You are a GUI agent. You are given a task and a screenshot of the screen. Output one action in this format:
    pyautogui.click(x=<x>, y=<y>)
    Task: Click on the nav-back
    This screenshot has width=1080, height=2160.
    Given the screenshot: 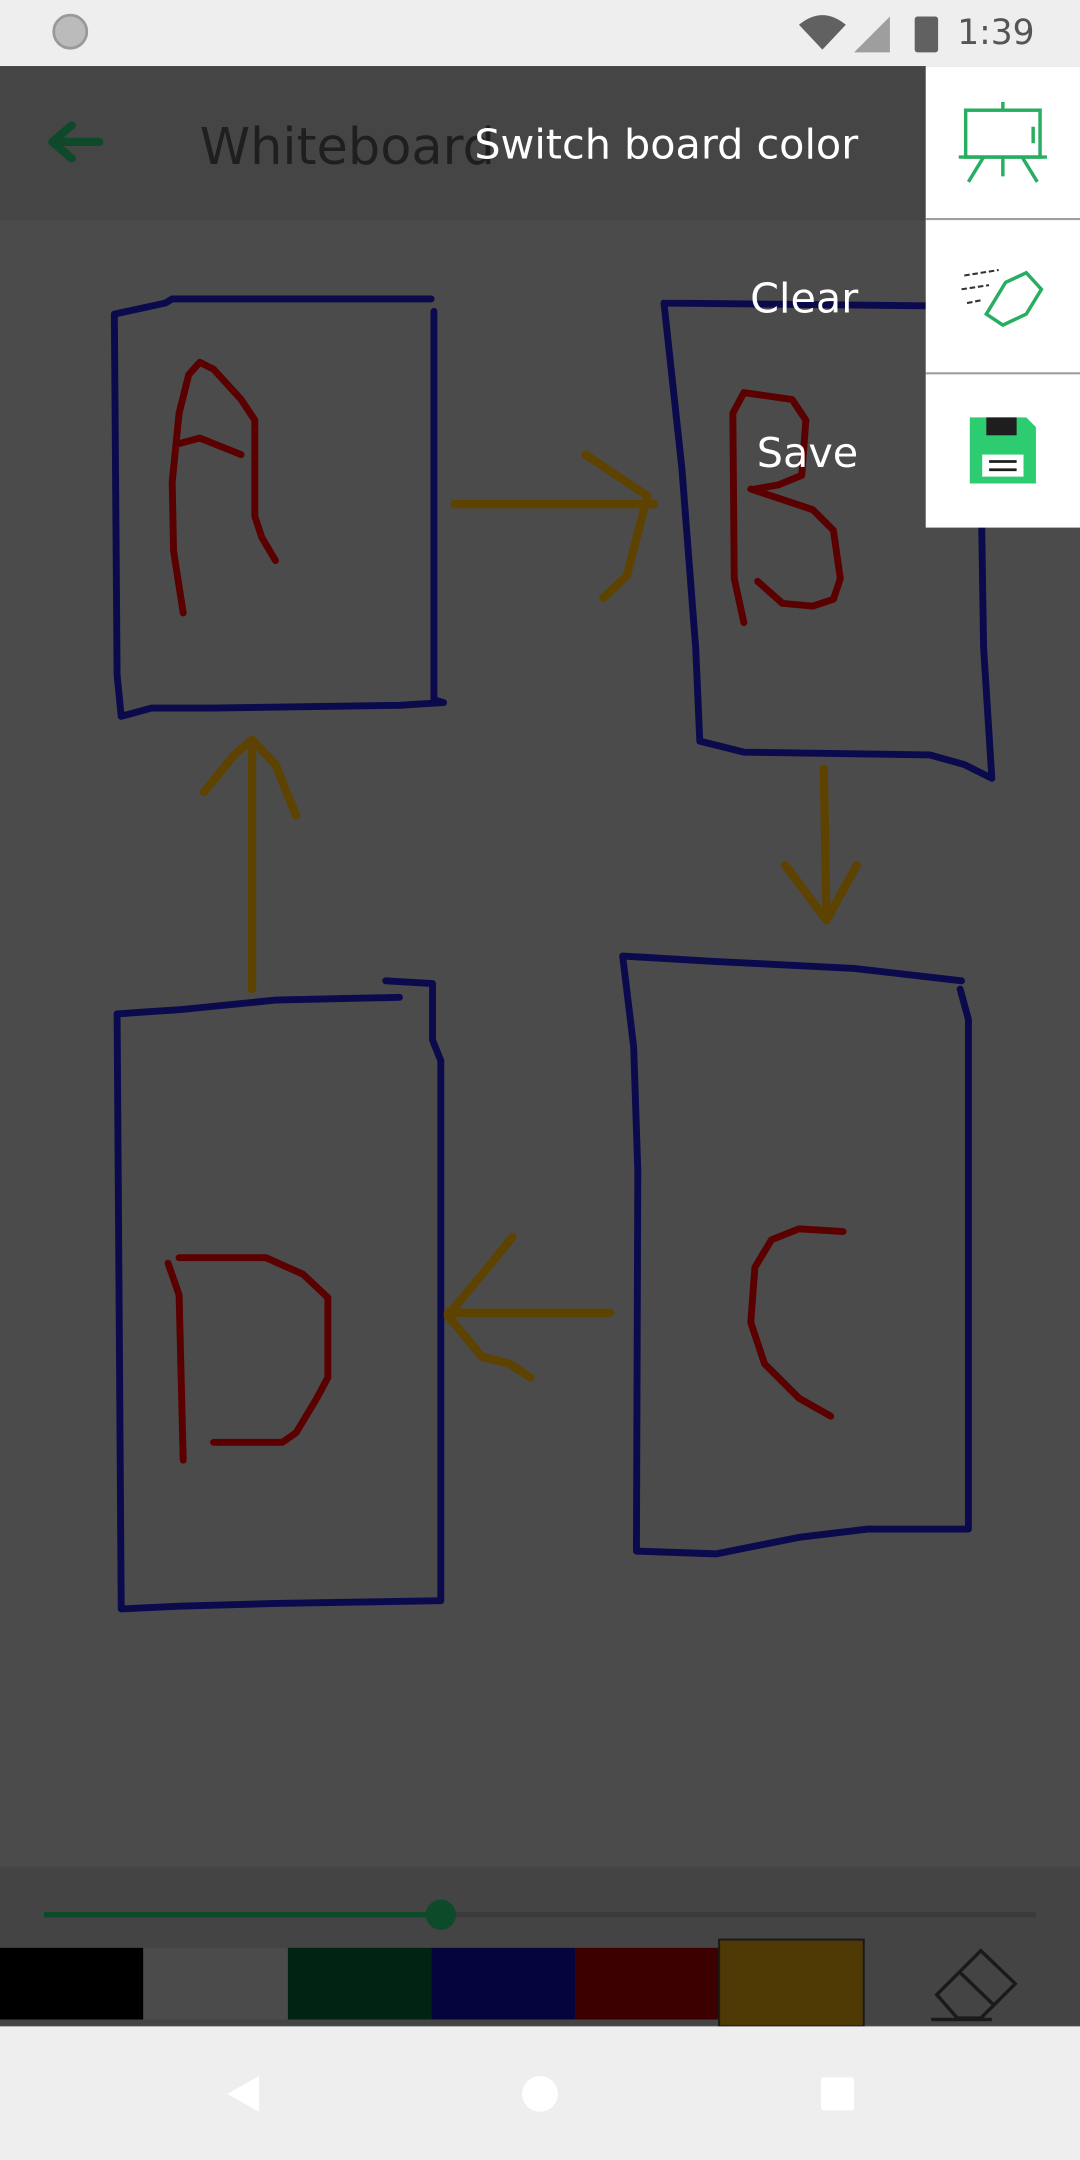 What is the action you would take?
    pyautogui.click(x=243, y=2093)
    